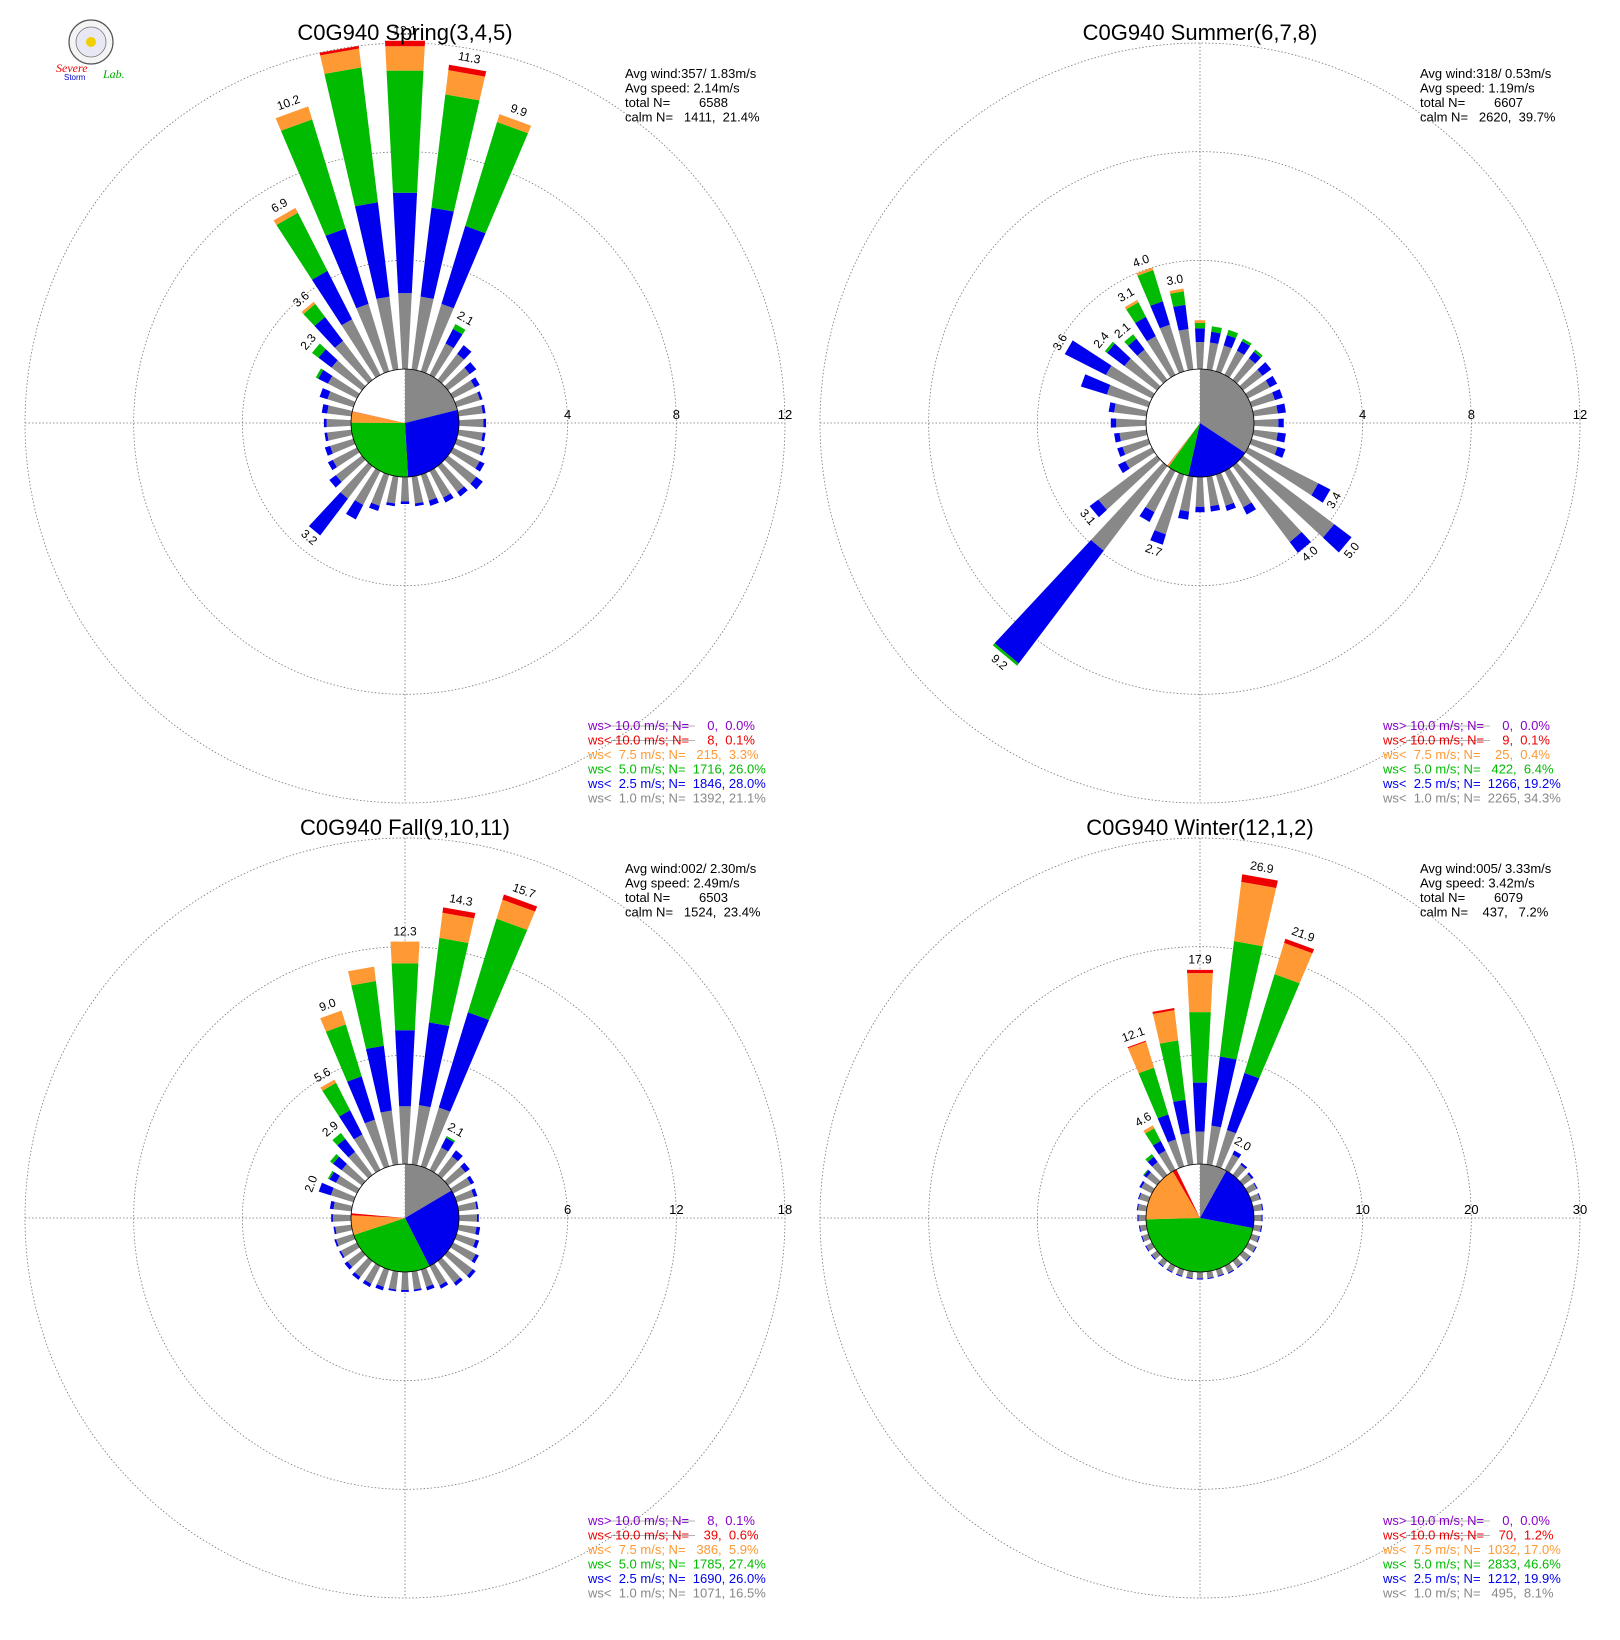 This screenshot has height=1640, width=1620. I want to click on calm-pie-outline, so click(1200, 1218).